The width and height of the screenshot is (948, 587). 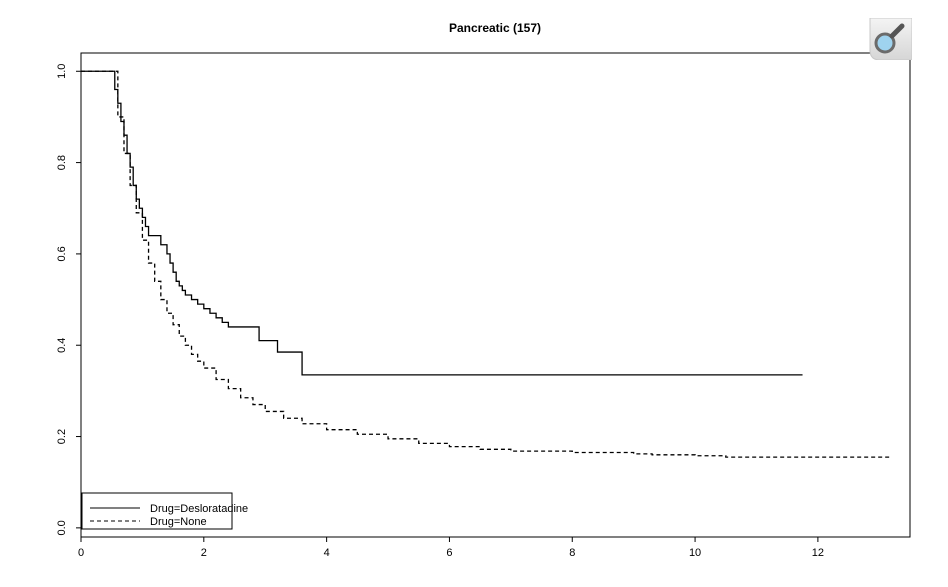 I want to click on chart-title: Pancreatic (157), so click(x=495, y=28).